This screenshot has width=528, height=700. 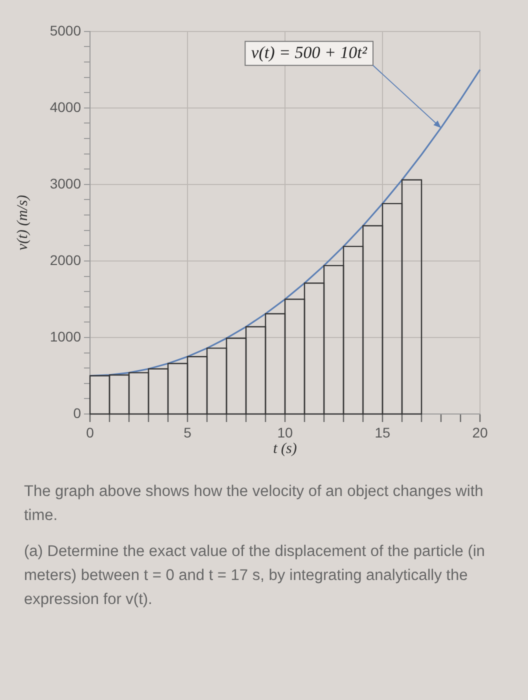 I want to click on x-tick-label: 0, so click(x=90, y=432).